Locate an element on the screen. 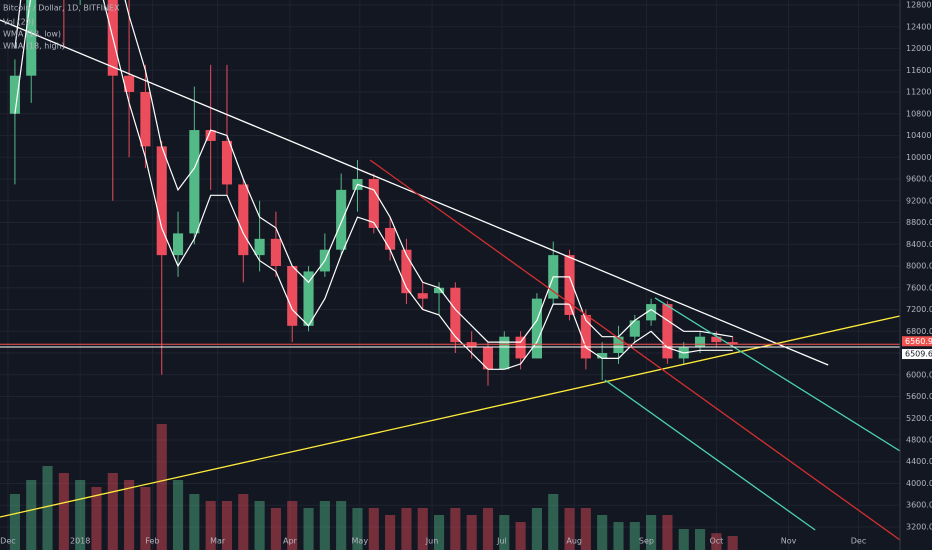  price-label: 6509.6 is located at coordinates (918, 354).